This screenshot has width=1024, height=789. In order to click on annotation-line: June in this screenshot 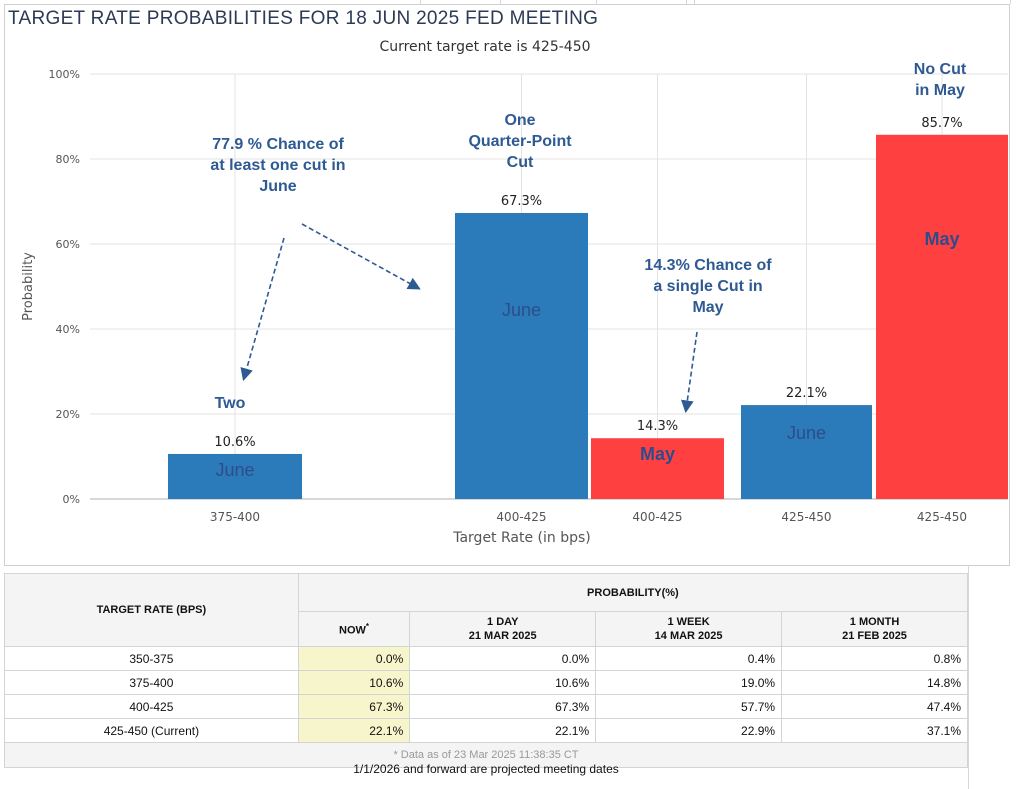, I will do `click(277, 186)`.